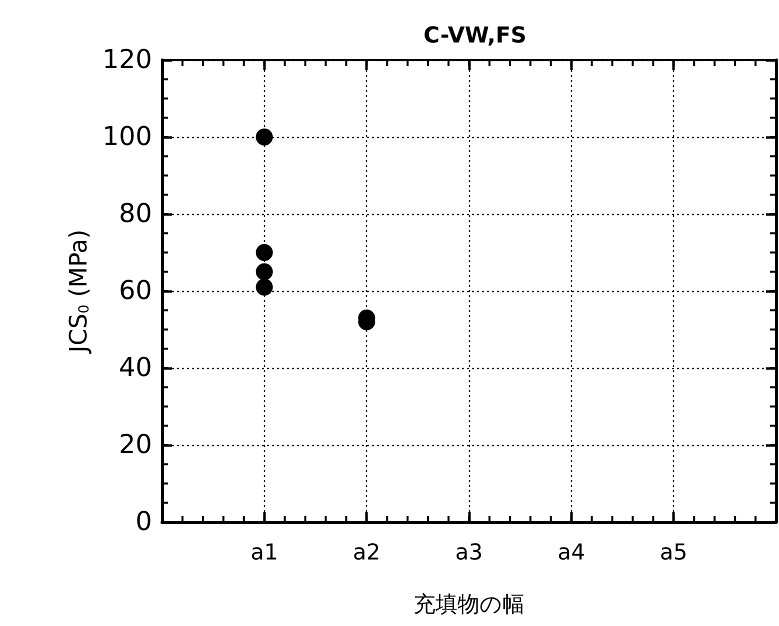  I want to click on x-axis-title: 充填物の幅, so click(469, 605).